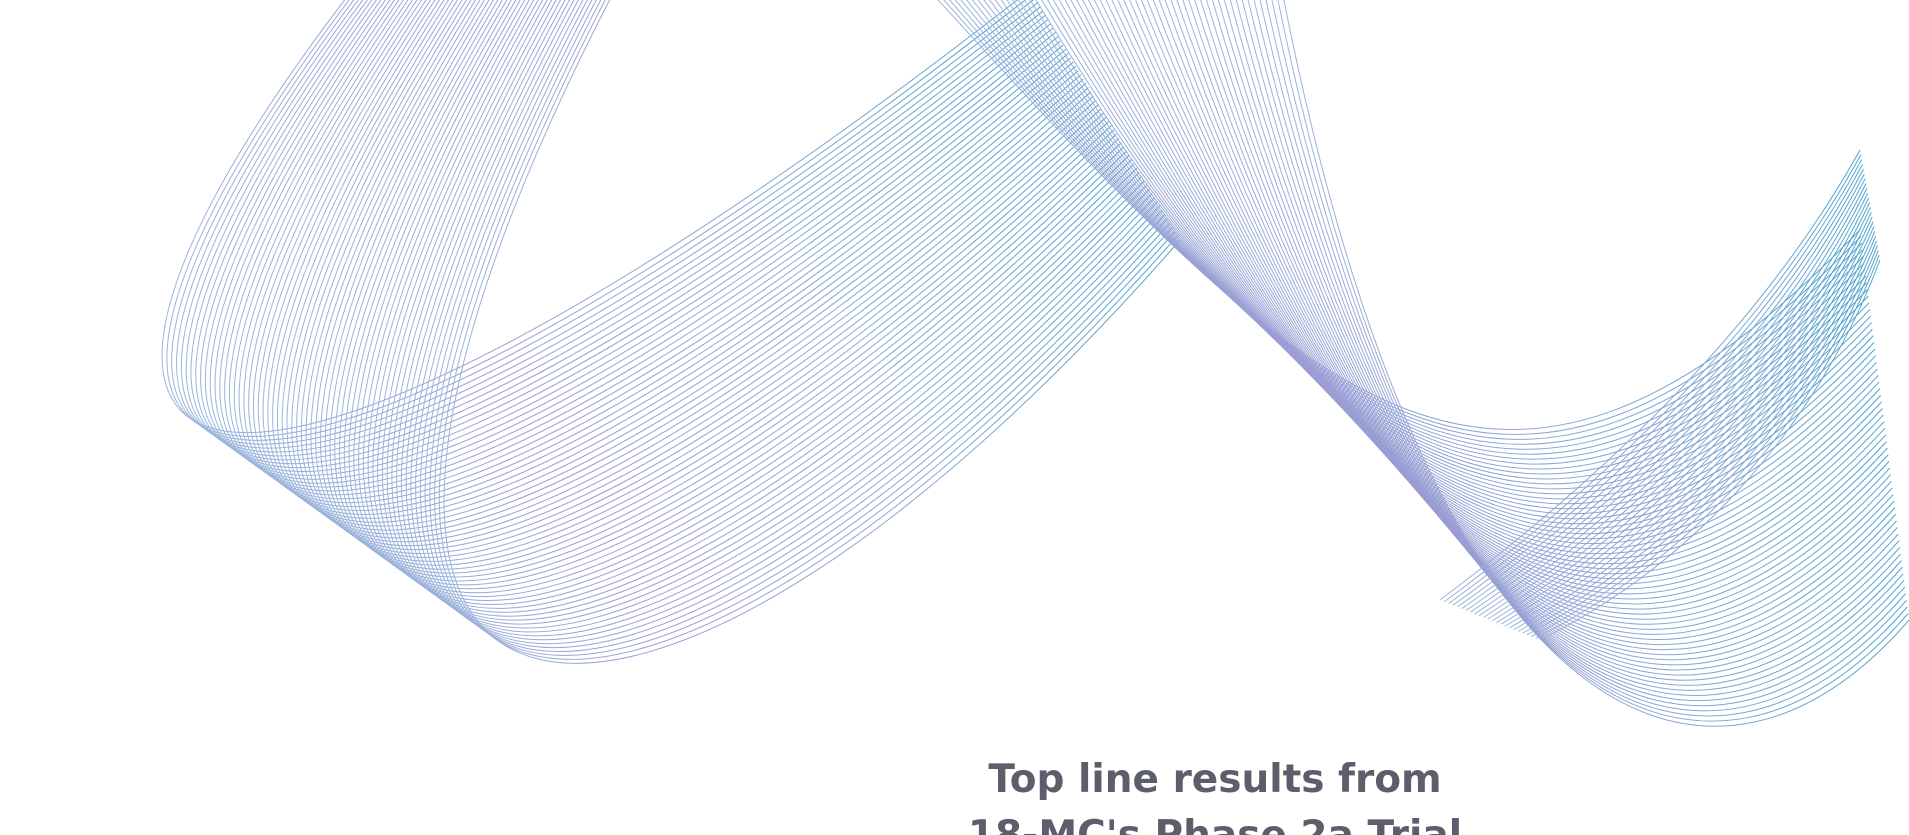  I want to click on title-line-1: Top line results from, so click(1215, 779).